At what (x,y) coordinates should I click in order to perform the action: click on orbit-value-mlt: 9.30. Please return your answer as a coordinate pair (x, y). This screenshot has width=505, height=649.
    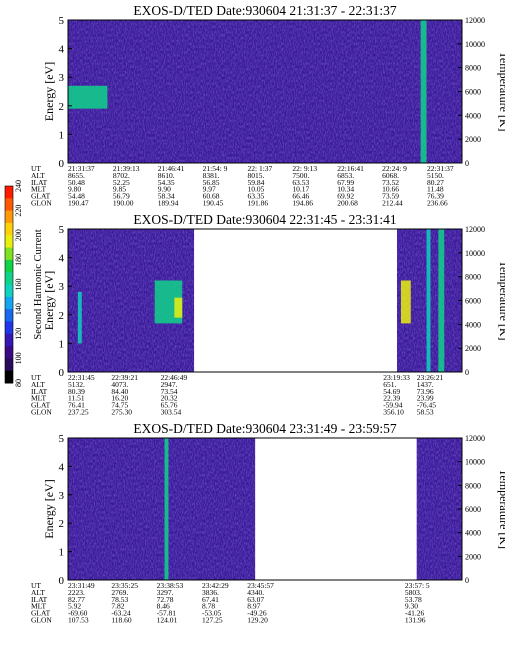
    Looking at the image, I should click on (411, 606).